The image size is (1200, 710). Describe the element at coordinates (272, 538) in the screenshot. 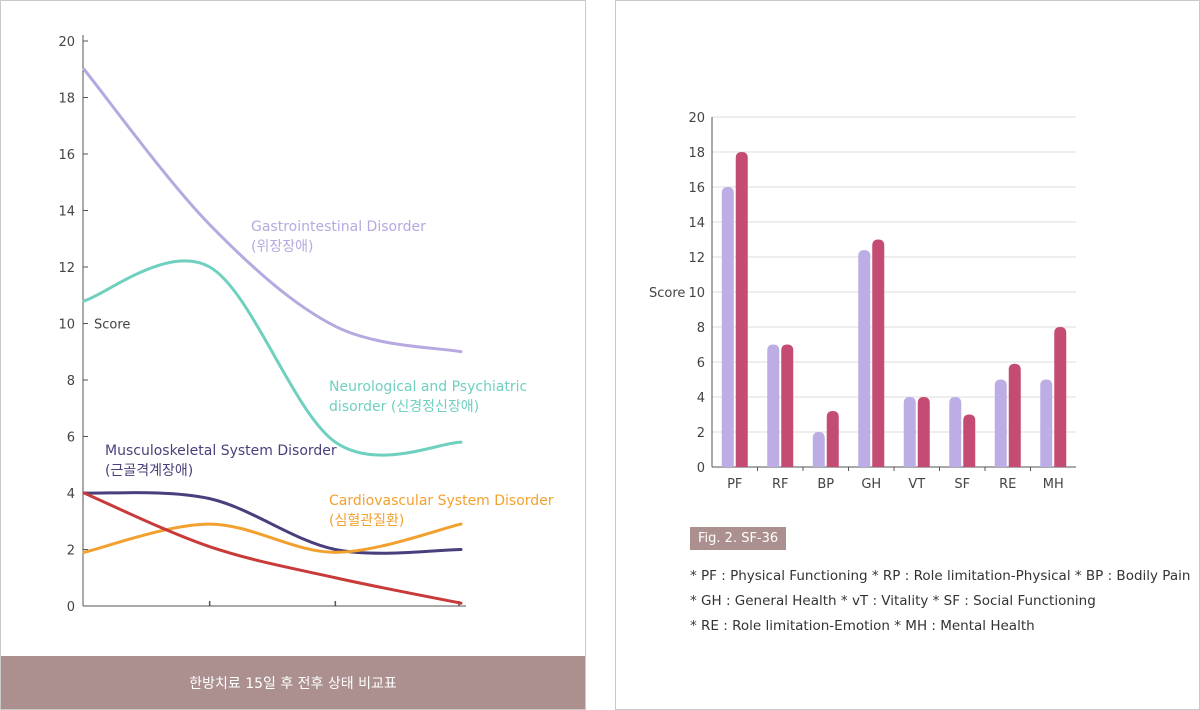

I see `cardio-line` at that location.